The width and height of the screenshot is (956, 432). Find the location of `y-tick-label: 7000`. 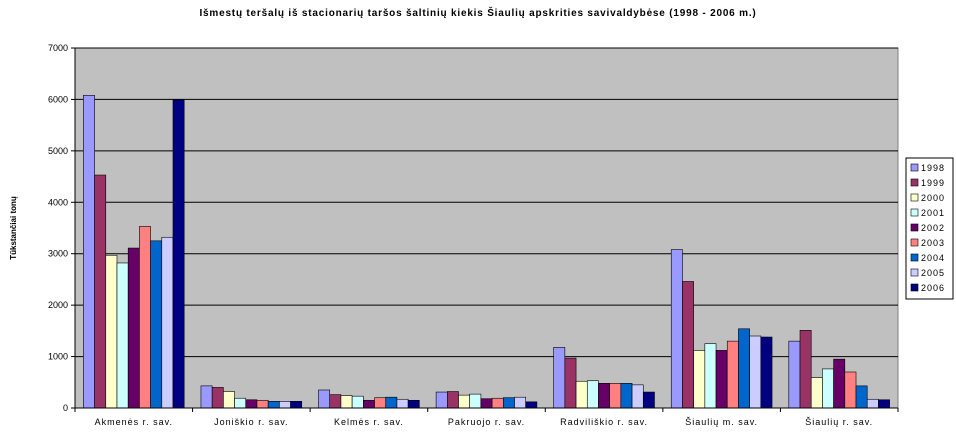

y-tick-label: 7000 is located at coordinates (58, 48).